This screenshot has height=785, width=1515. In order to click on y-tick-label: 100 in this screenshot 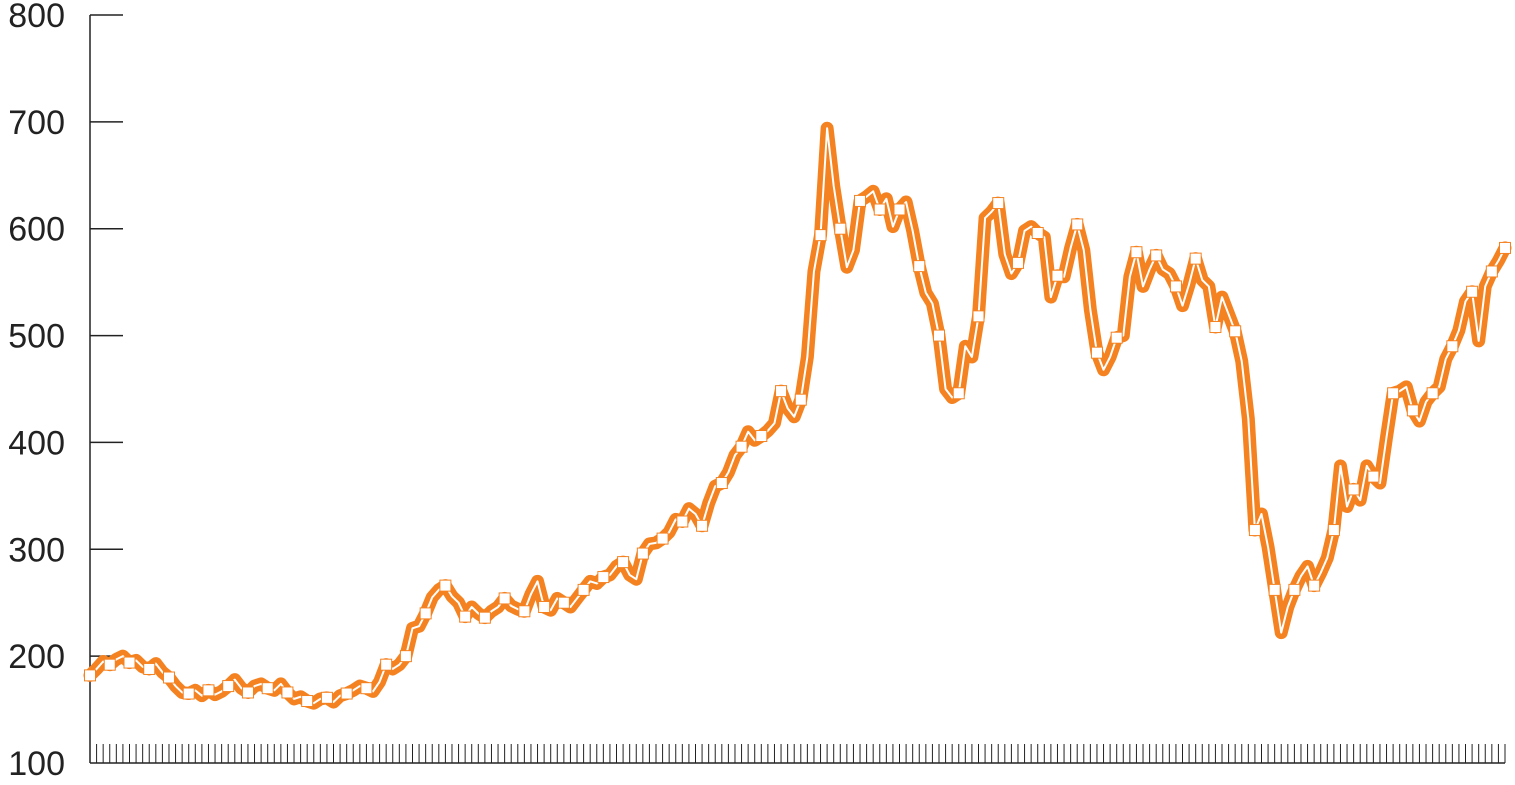, I will do `click(36, 764)`.